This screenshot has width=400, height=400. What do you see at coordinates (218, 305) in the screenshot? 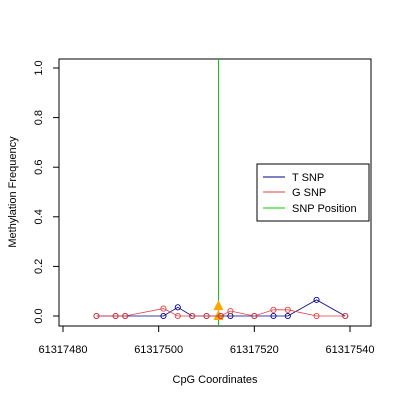
I see `snp-position-marker` at bounding box center [218, 305].